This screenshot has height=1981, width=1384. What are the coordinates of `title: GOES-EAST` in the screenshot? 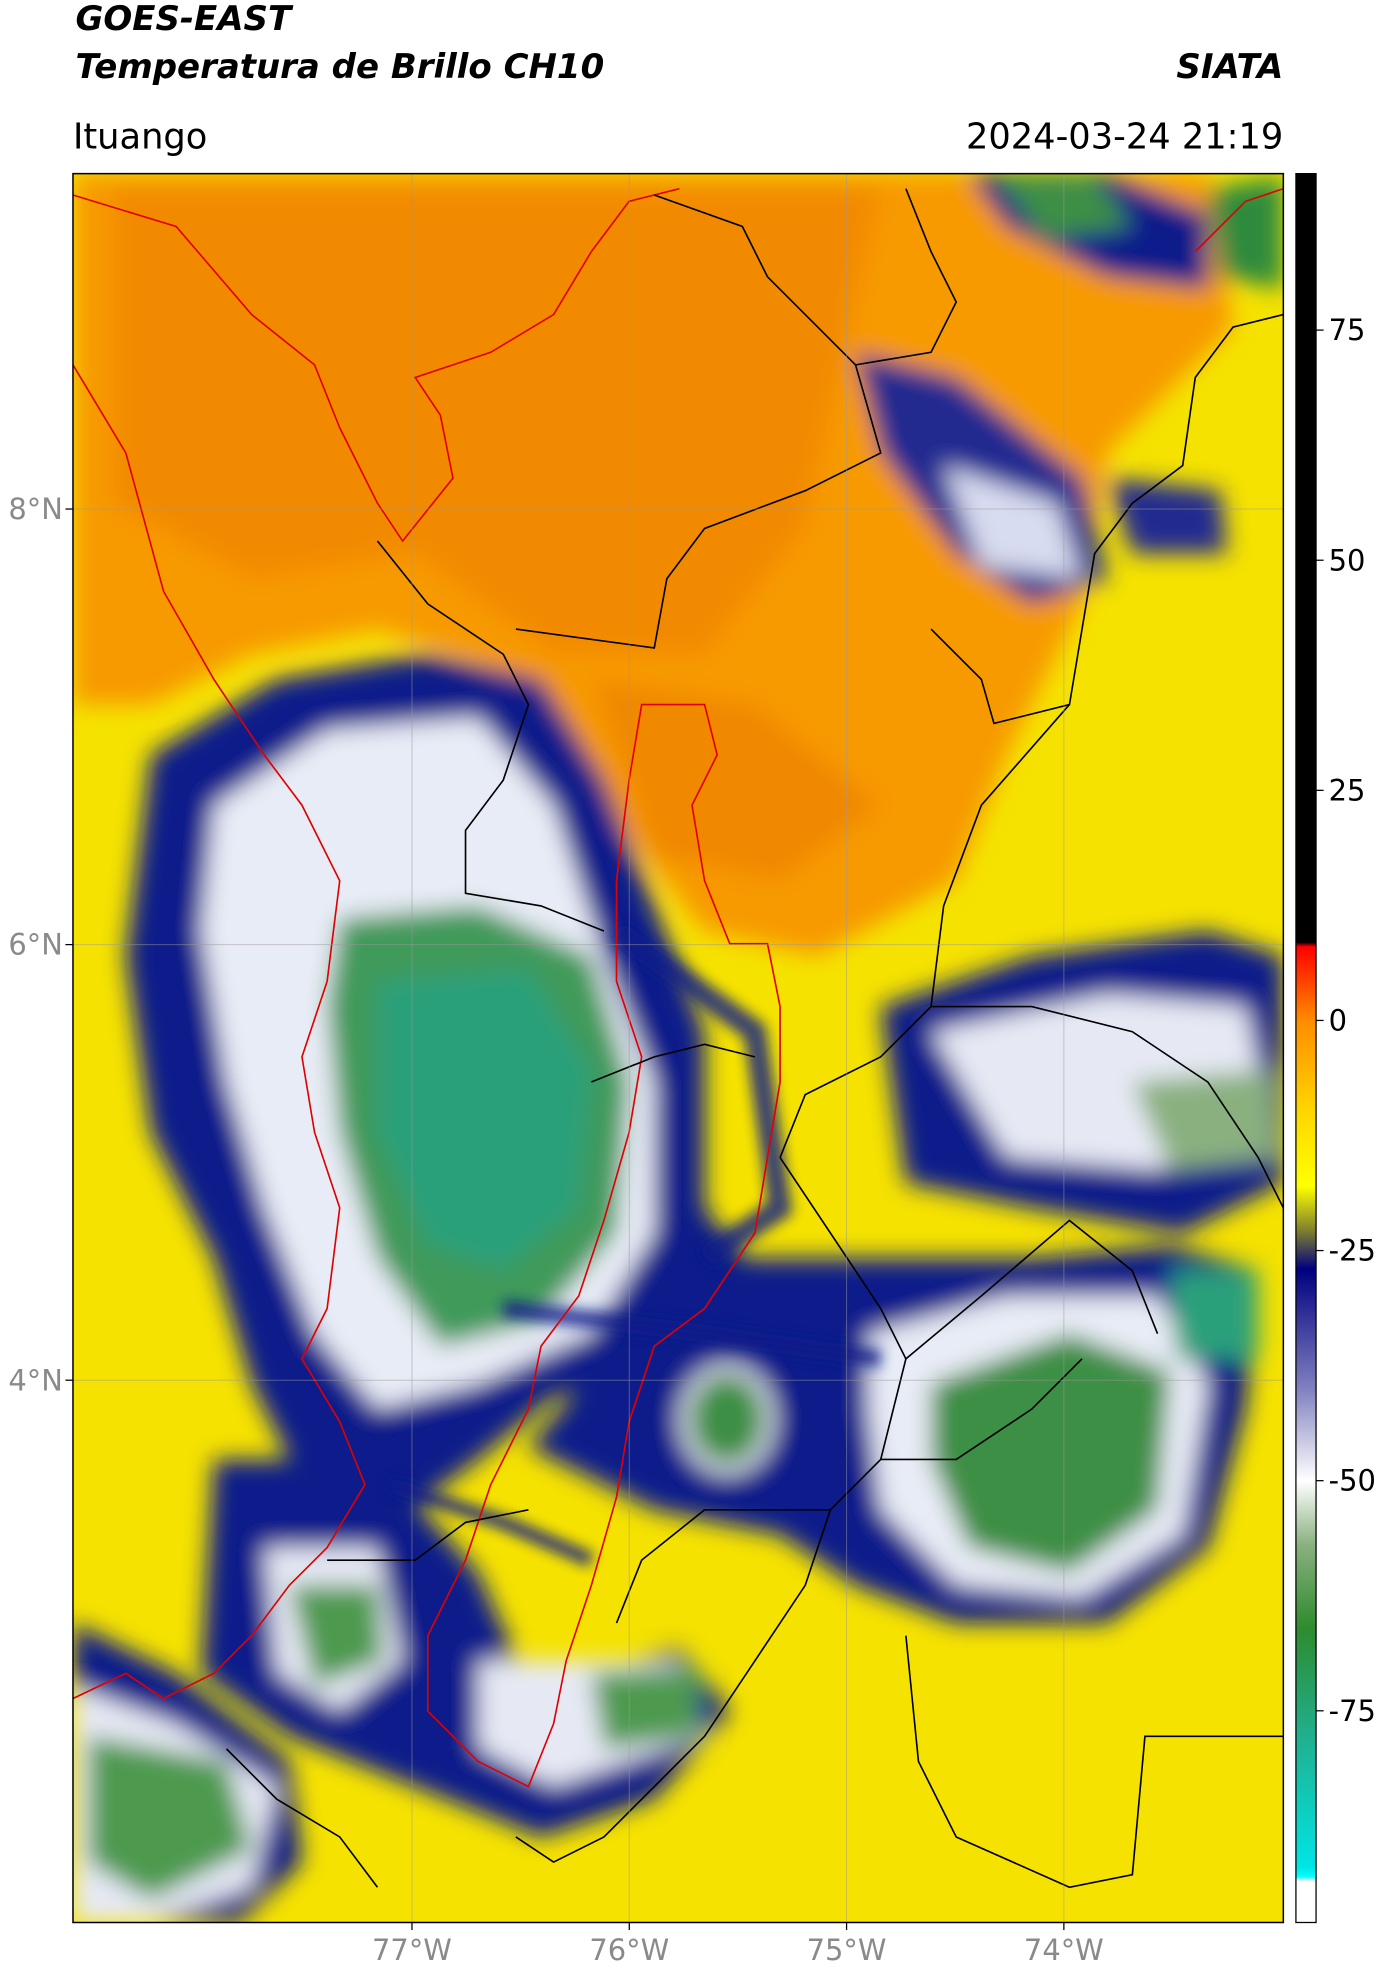 It's located at (184, 19).